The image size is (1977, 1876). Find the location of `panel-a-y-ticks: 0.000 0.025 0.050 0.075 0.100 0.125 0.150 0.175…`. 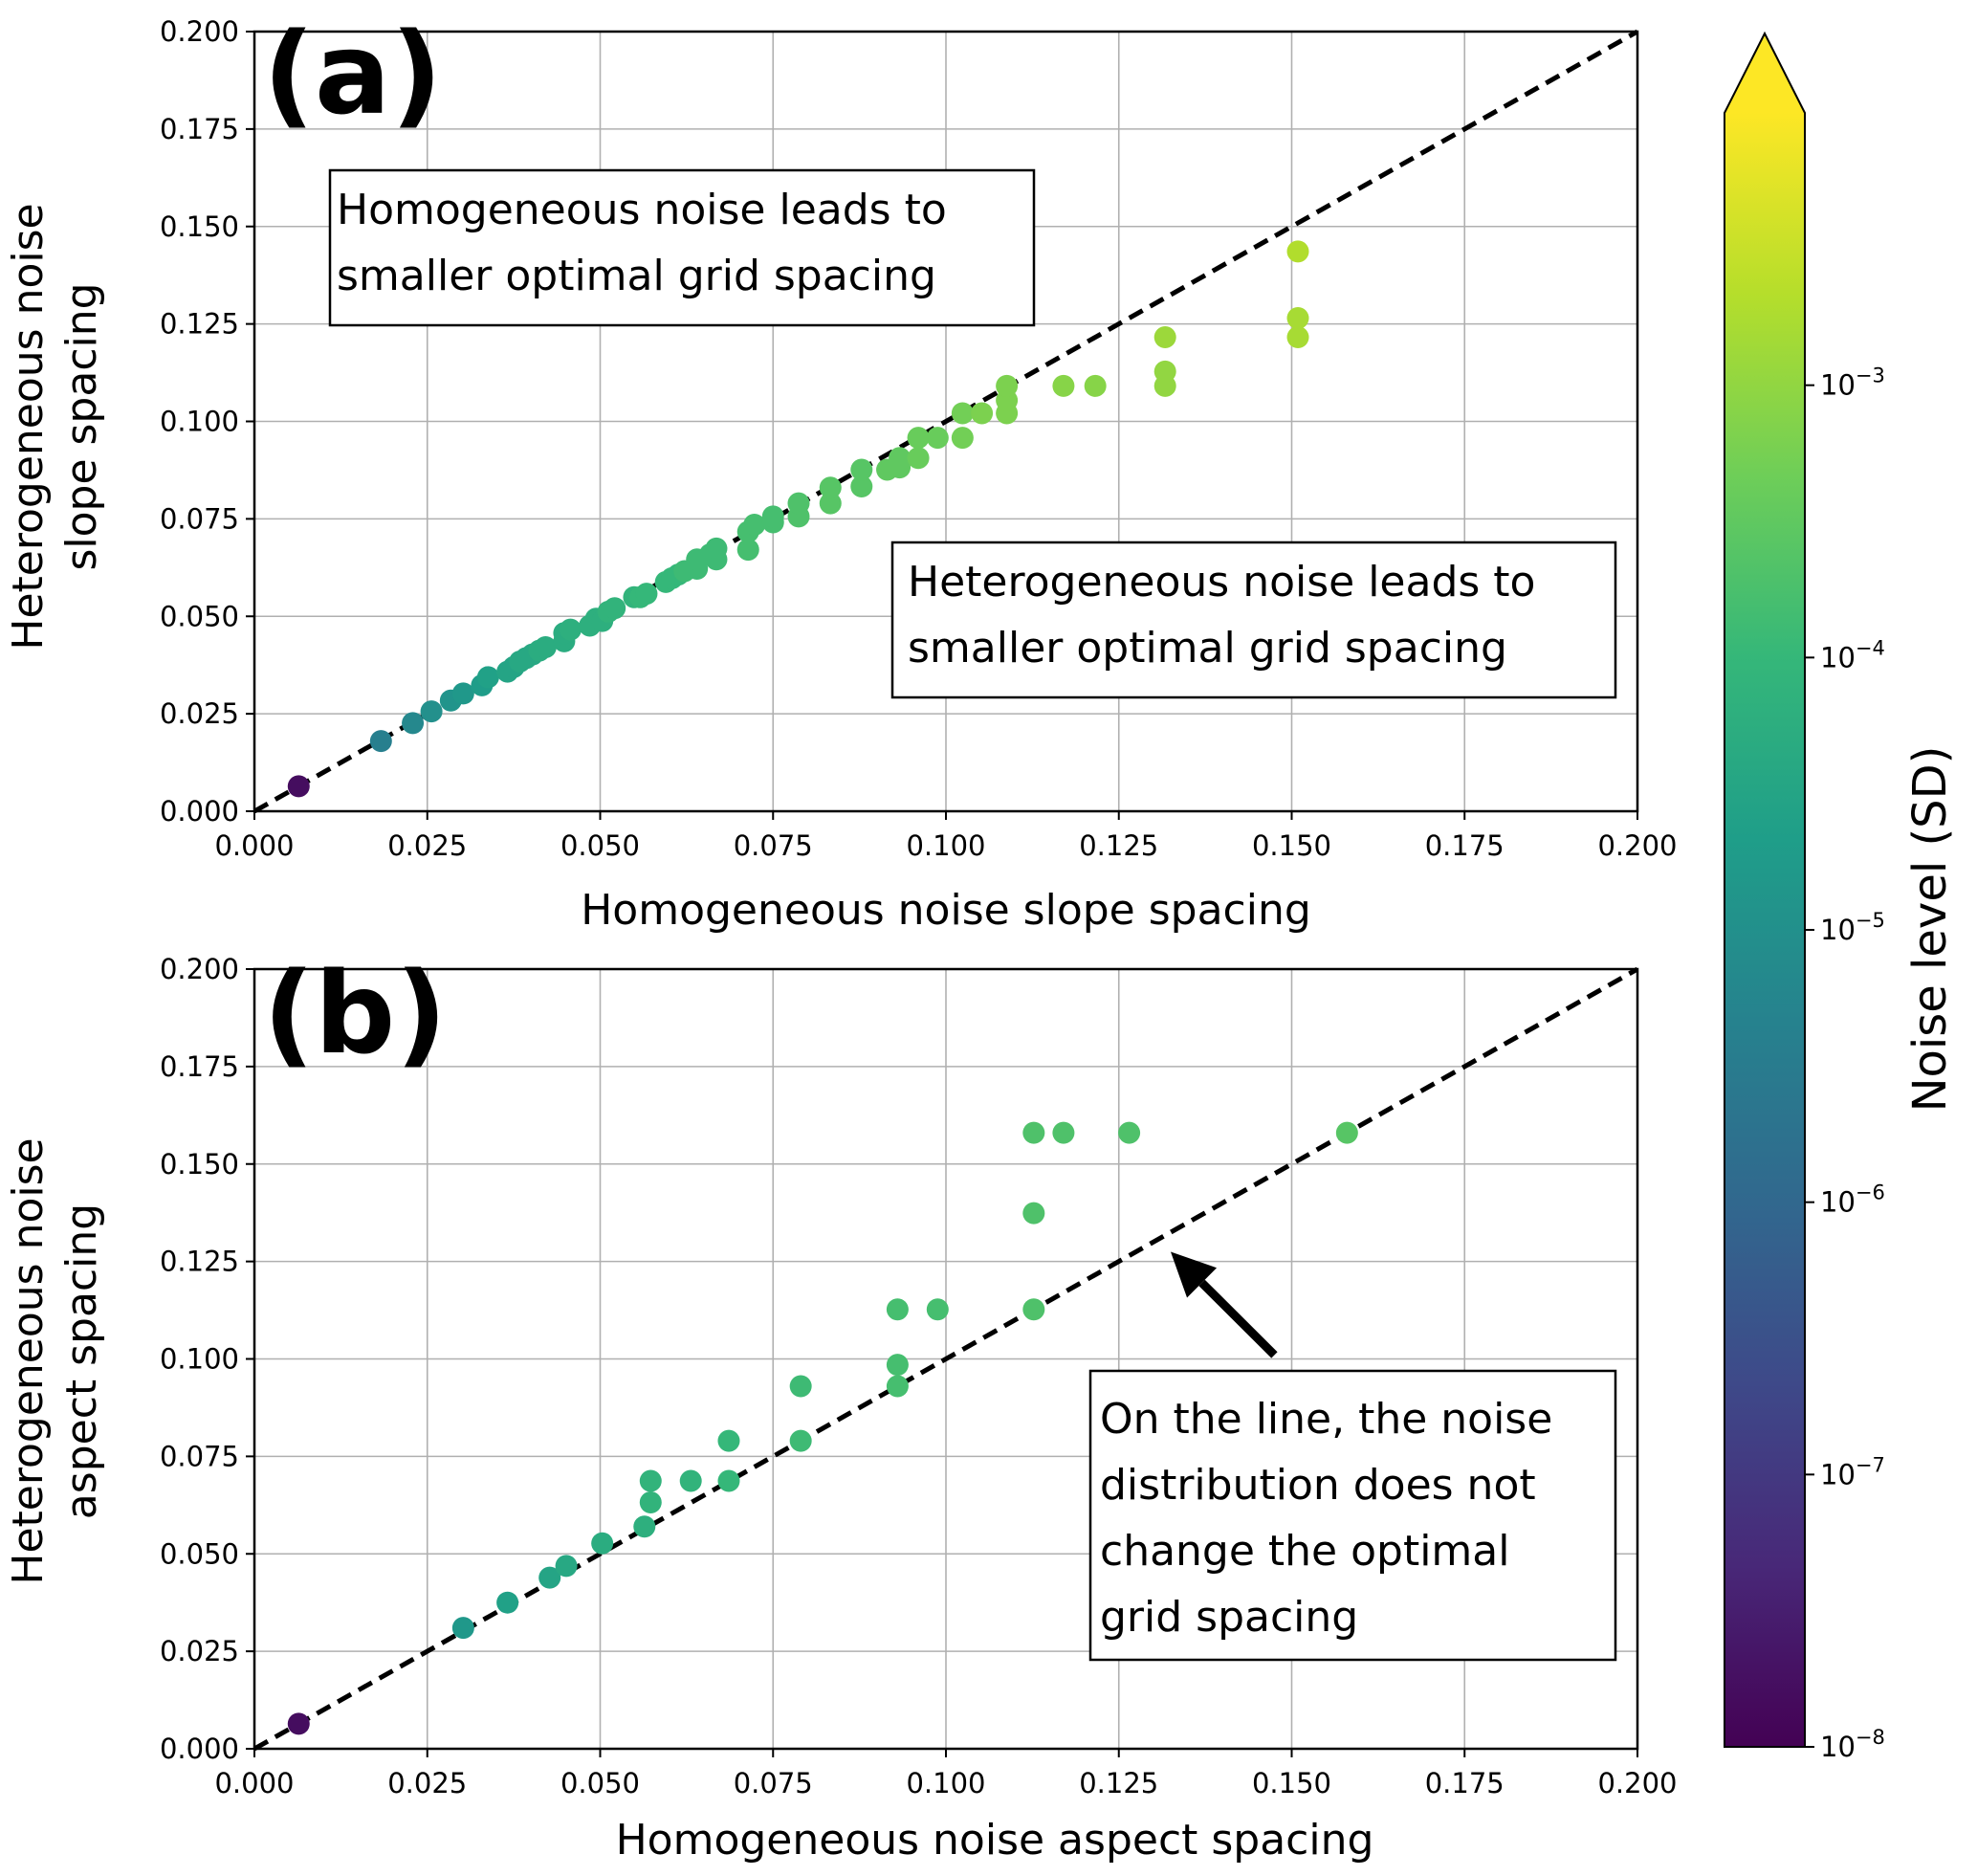

panel-a-y-ticks: 0.000 0.025 0.050 0.075 0.100 0.125 0.150 0.175… is located at coordinates (207, 421).